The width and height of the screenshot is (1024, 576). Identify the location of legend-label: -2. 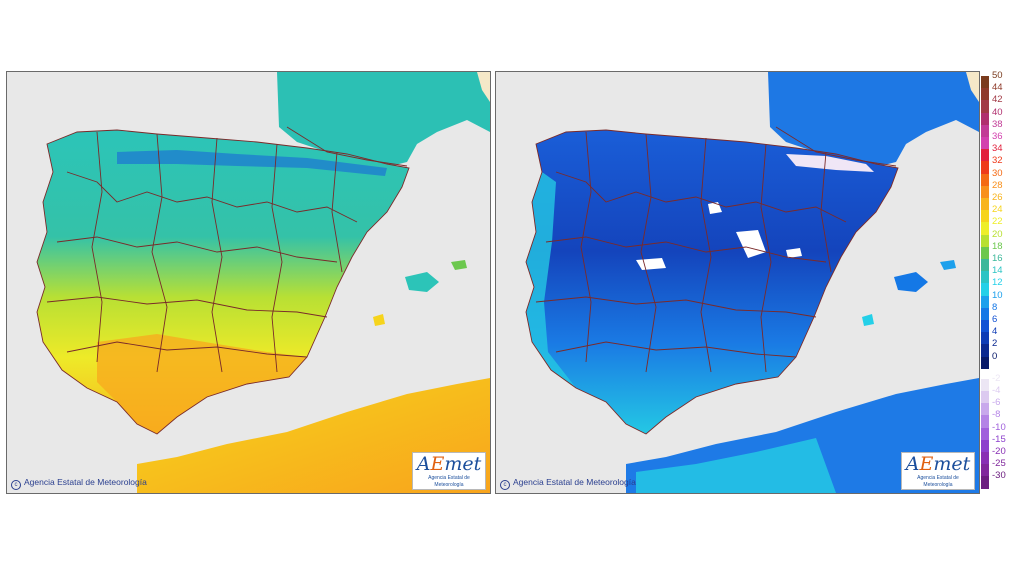
(996, 378).